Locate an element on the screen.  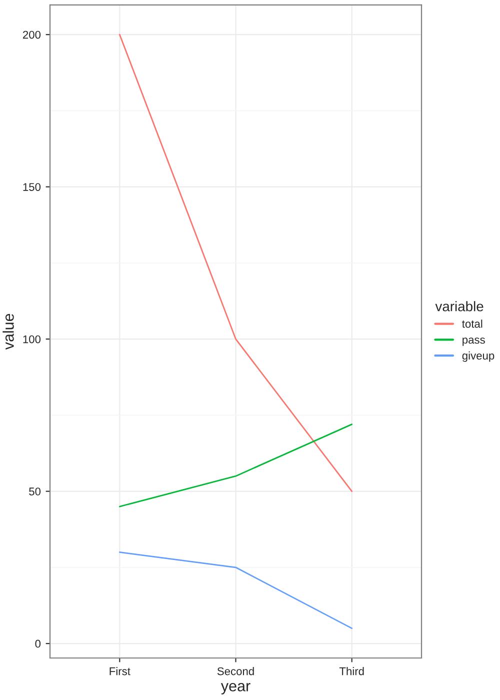
x-tick-label: Second is located at coordinates (235, 671).